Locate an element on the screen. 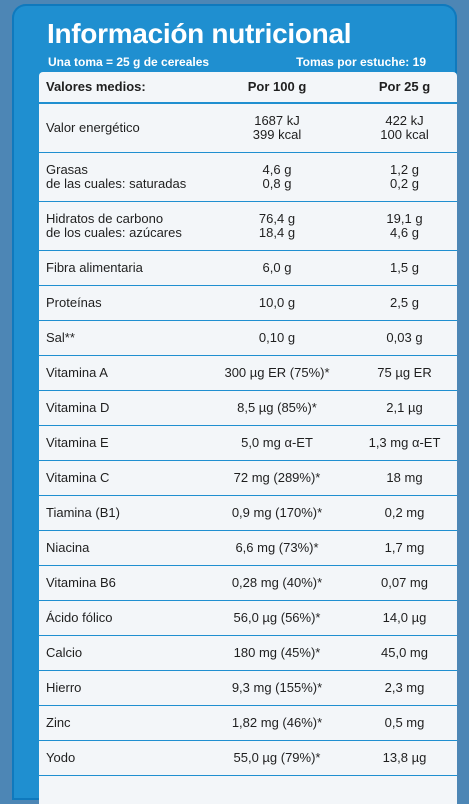 This screenshot has height=804, width=469. nutrient-label-line: Sal** is located at coordinates (60, 337).